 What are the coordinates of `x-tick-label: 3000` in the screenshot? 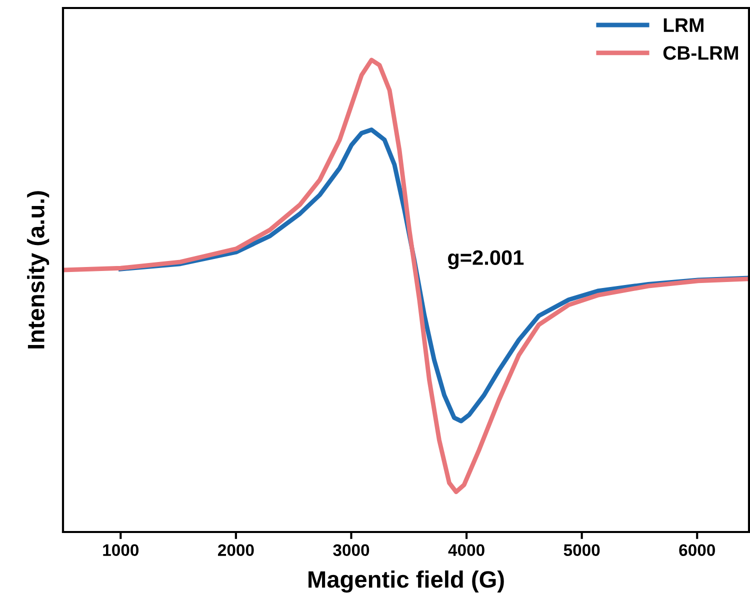 It's located at (351, 550).